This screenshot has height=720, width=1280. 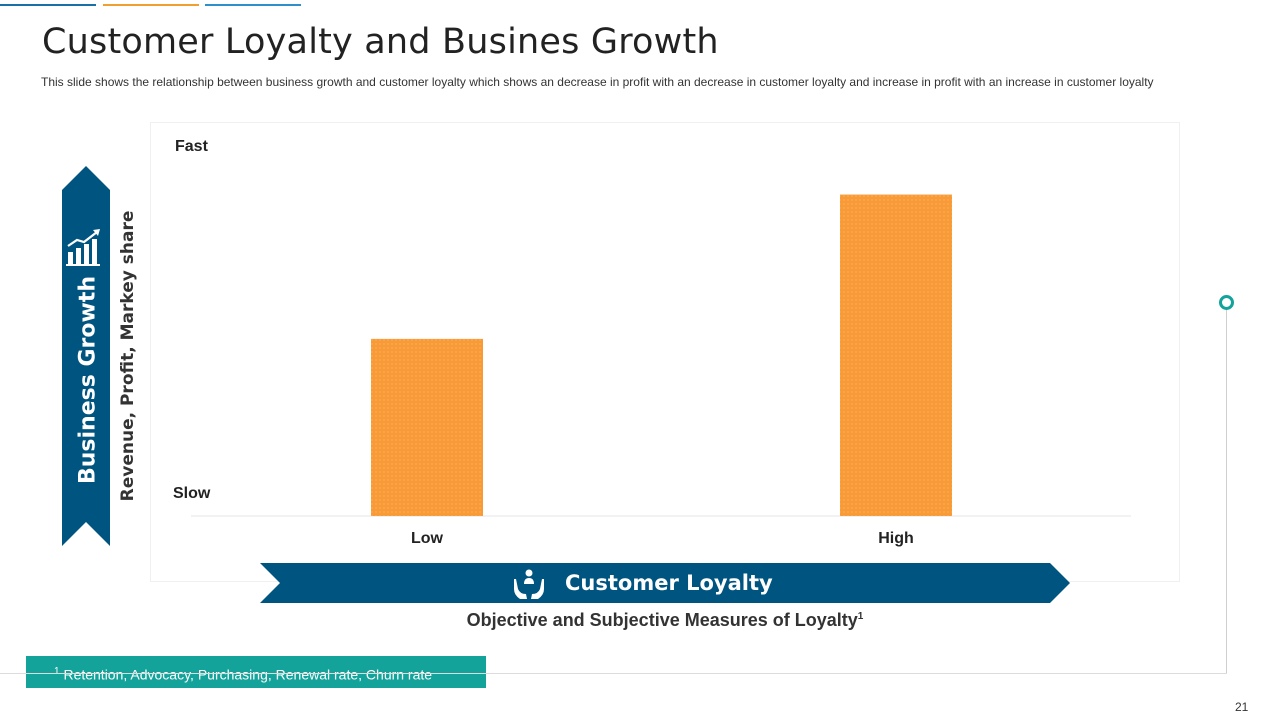 I want to click on bar-texture-low, so click(x=427, y=427).